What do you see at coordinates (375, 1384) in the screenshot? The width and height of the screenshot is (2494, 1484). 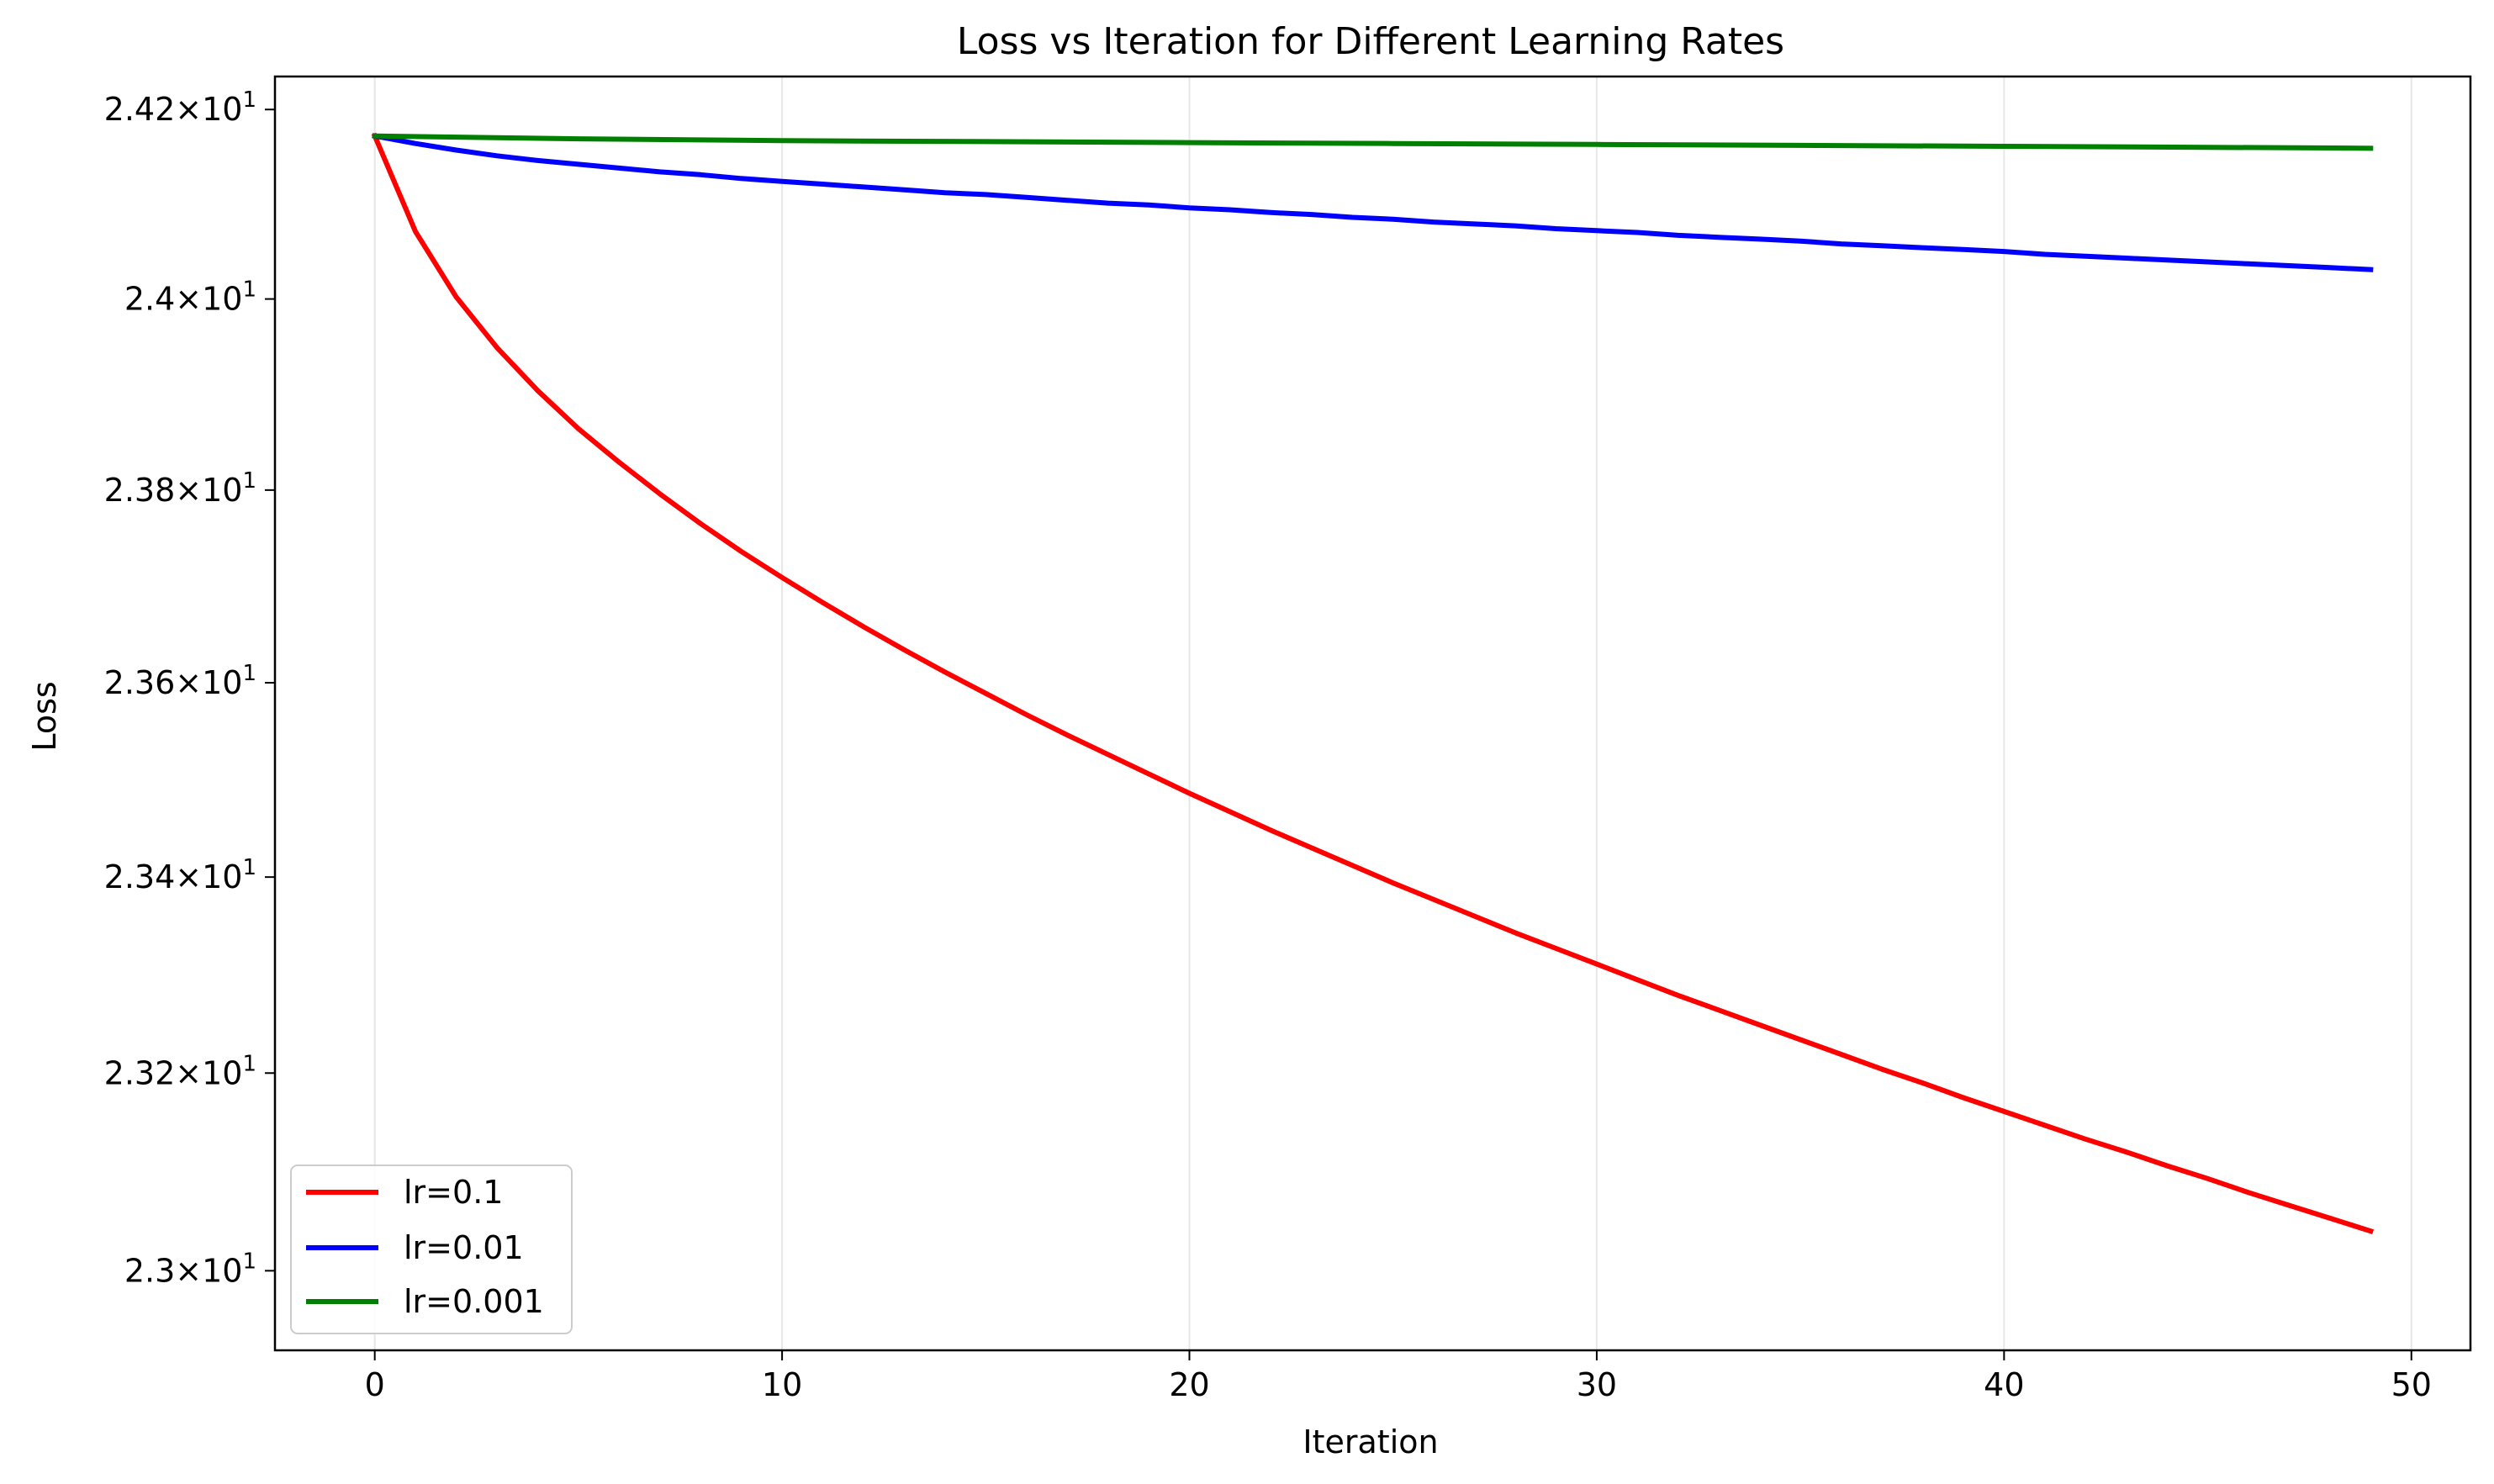 I see `x-tick-label: 0` at bounding box center [375, 1384].